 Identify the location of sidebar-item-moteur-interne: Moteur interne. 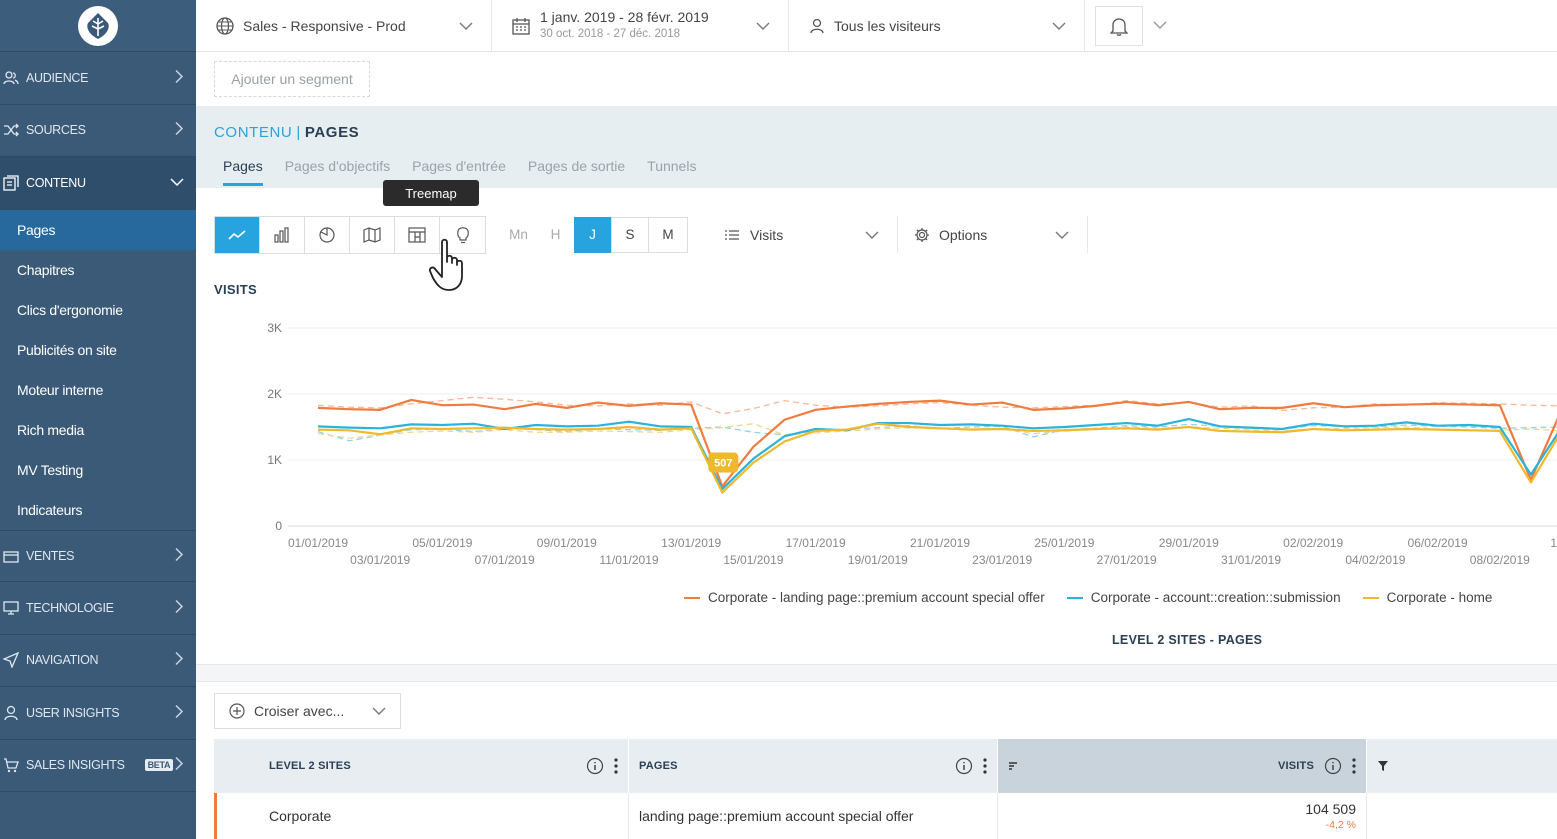
(60, 389).